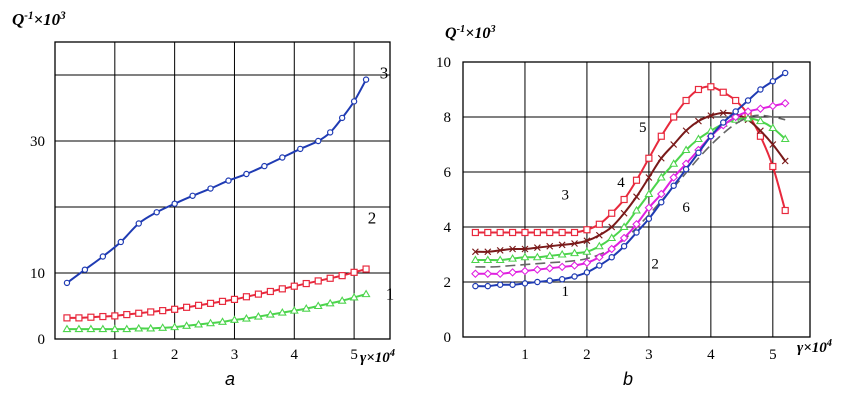  I want to click on curve-label: 5, so click(643, 128).